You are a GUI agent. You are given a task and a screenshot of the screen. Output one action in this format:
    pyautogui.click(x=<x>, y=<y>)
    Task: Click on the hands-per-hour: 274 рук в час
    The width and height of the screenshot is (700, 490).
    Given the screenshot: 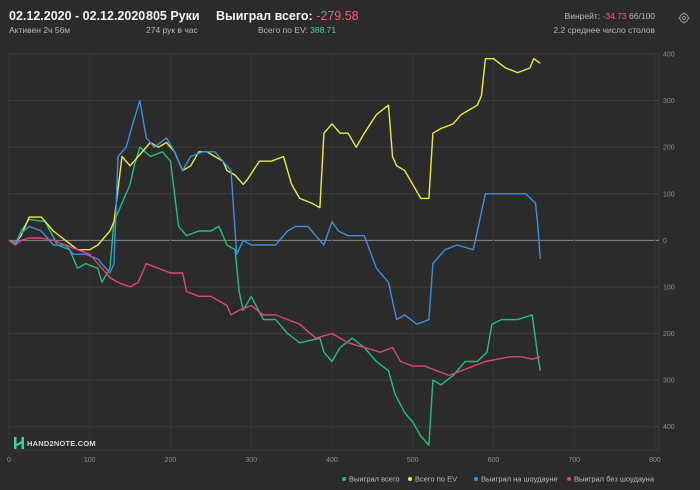 What is the action you would take?
    pyautogui.click(x=172, y=30)
    